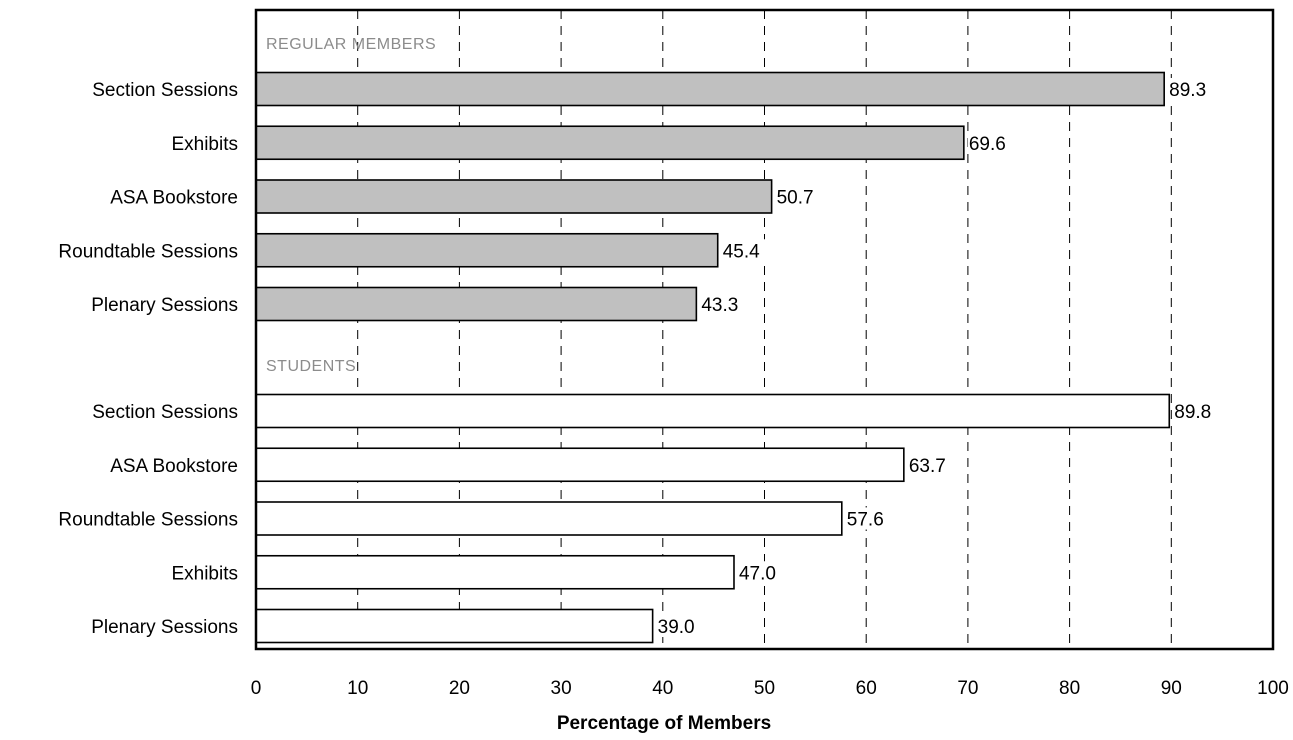 Image resolution: width=1293 pixels, height=740 pixels. I want to click on group-label: STUDENTS, so click(311, 366).